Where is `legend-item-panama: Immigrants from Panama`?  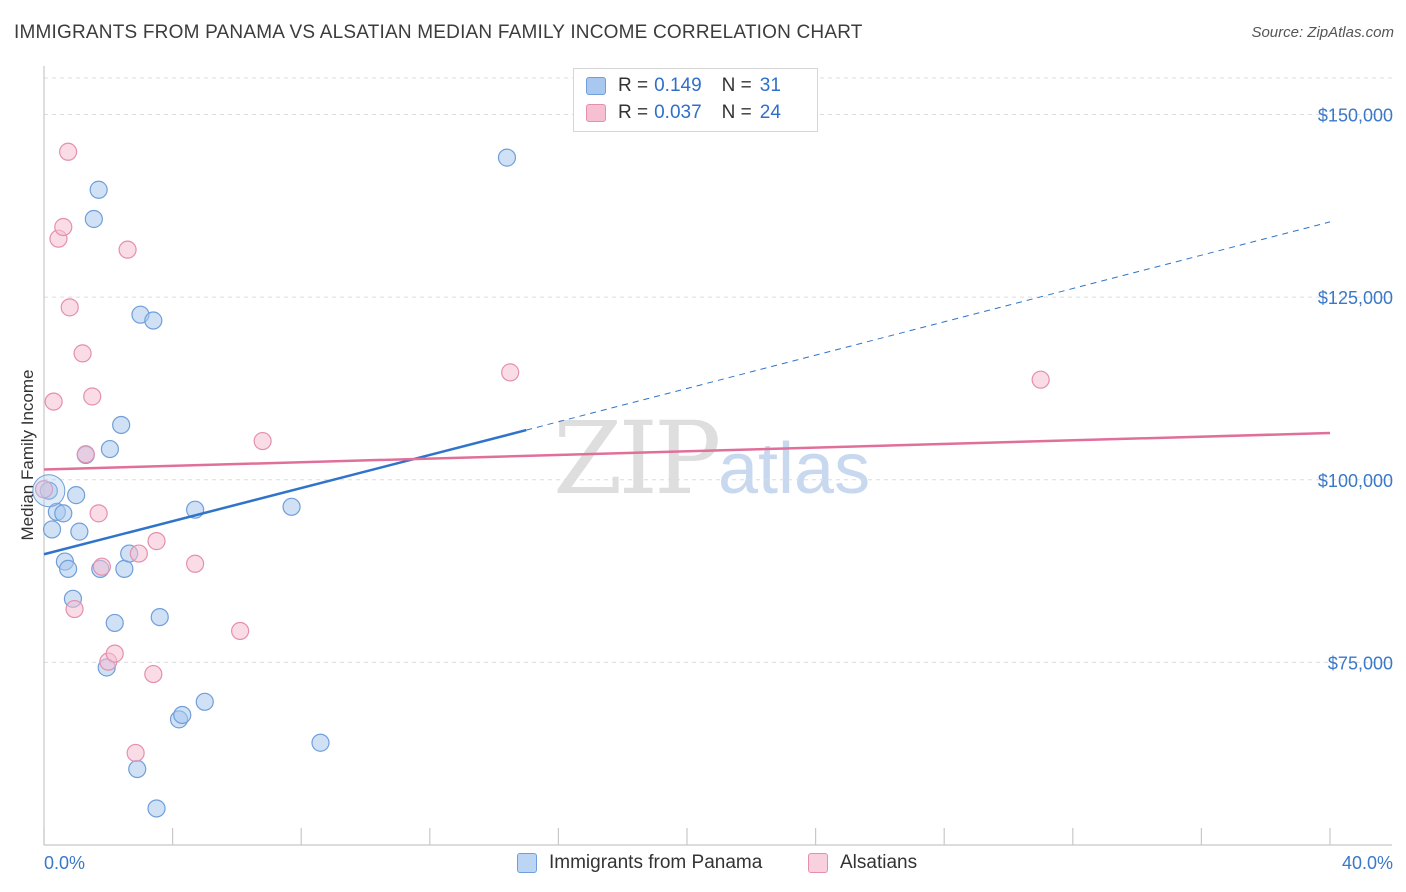
legend-item-panama: Immigrants from Panama is located at coordinates (639, 863).